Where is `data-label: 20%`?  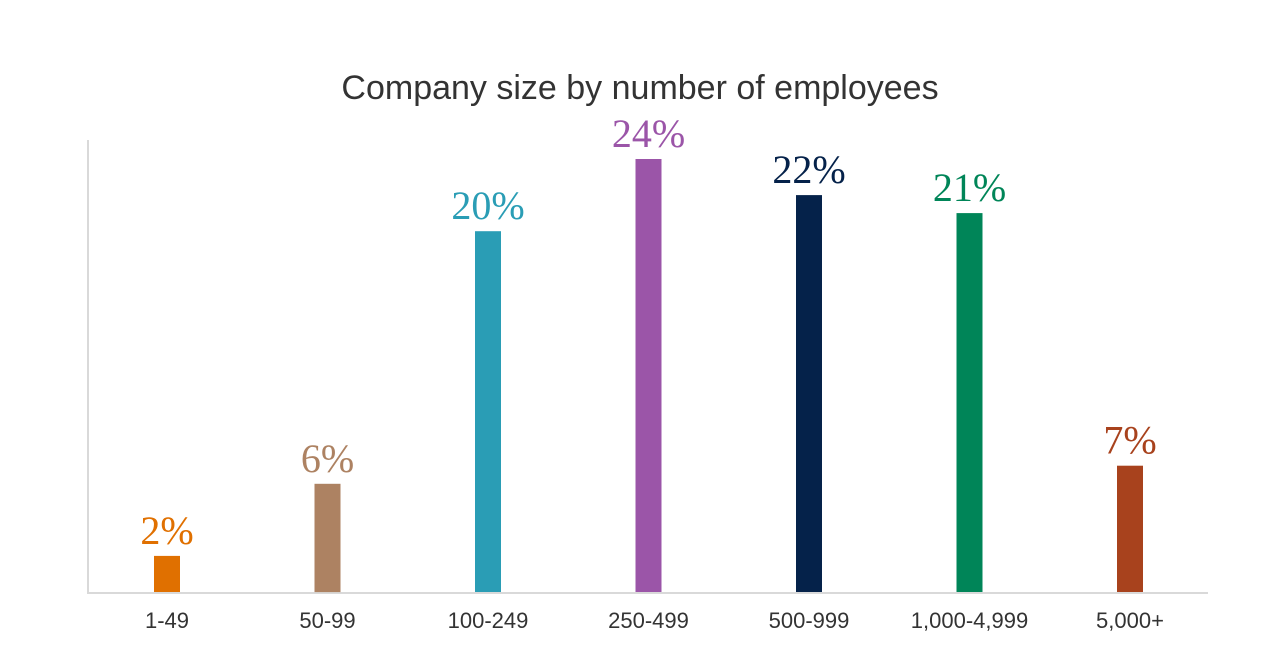 data-label: 20% is located at coordinates (487, 205).